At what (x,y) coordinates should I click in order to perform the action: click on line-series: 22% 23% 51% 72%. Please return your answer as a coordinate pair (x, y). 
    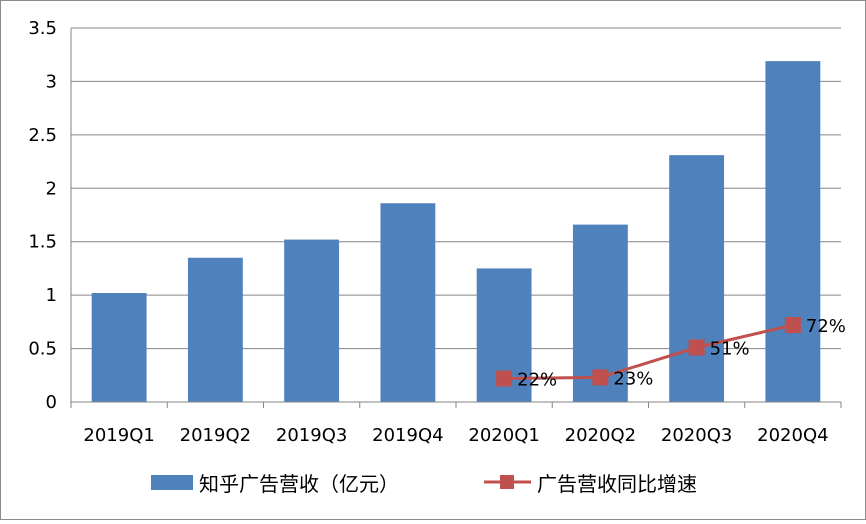
    Looking at the image, I should click on (671, 353).